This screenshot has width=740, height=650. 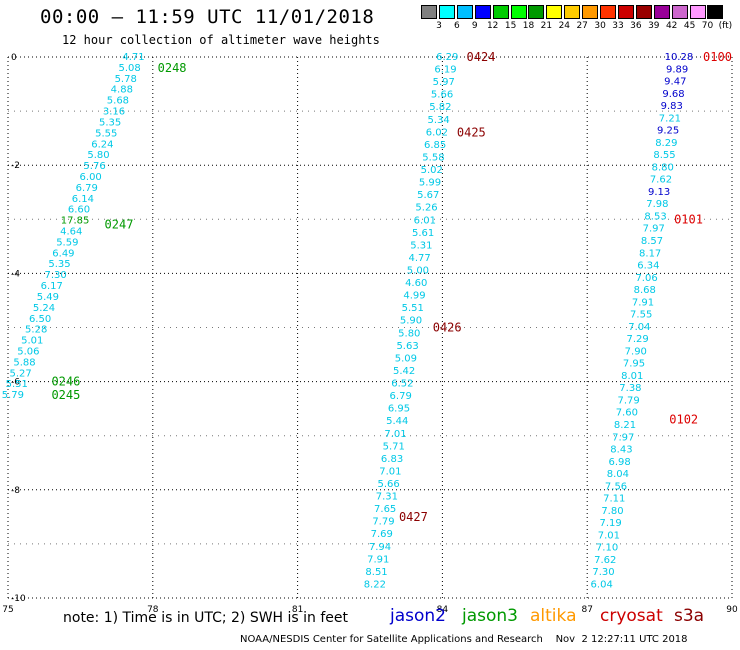 What do you see at coordinates (645, 290) in the screenshot?
I see `wave-height-value: 8.68` at bounding box center [645, 290].